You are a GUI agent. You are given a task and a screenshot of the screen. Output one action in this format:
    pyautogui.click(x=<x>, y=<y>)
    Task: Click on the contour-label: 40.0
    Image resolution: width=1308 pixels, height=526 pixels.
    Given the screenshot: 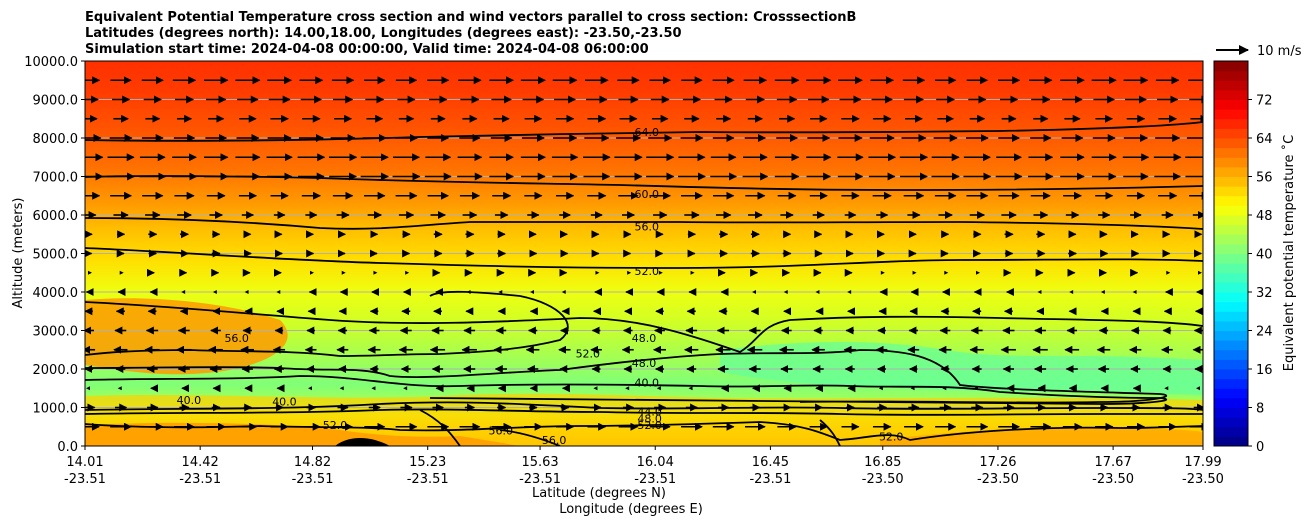 What is the action you would take?
    pyautogui.click(x=647, y=382)
    